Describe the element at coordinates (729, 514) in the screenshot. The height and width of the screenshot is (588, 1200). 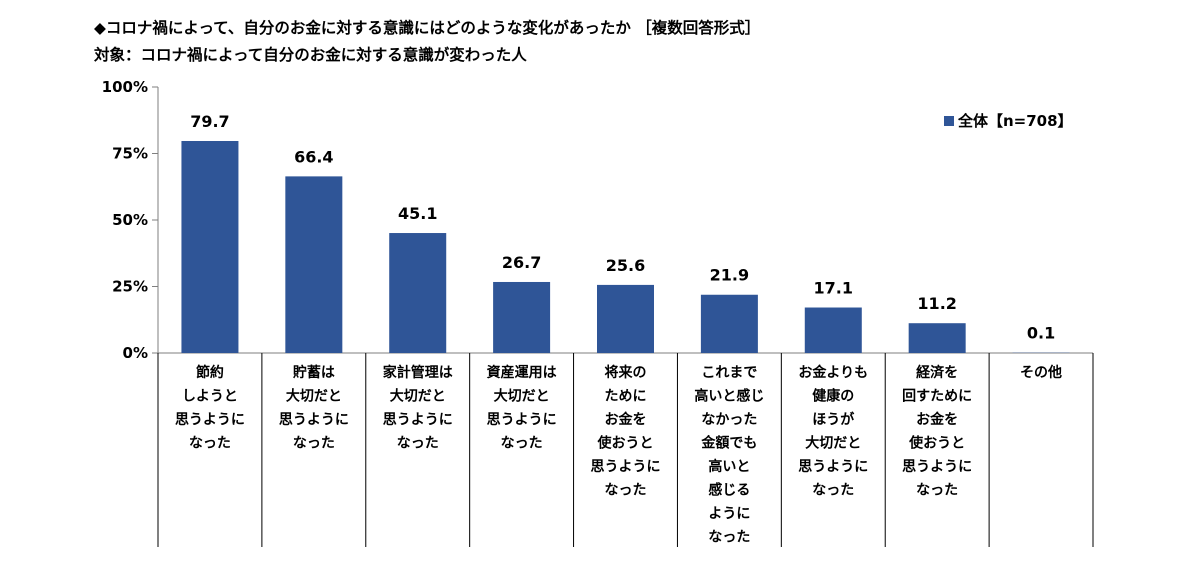
I see `category-label-line: ように` at that location.